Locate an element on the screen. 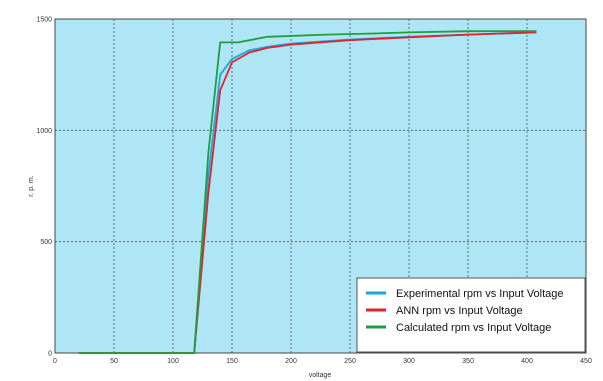  legend-box is located at coordinates (471, 315).